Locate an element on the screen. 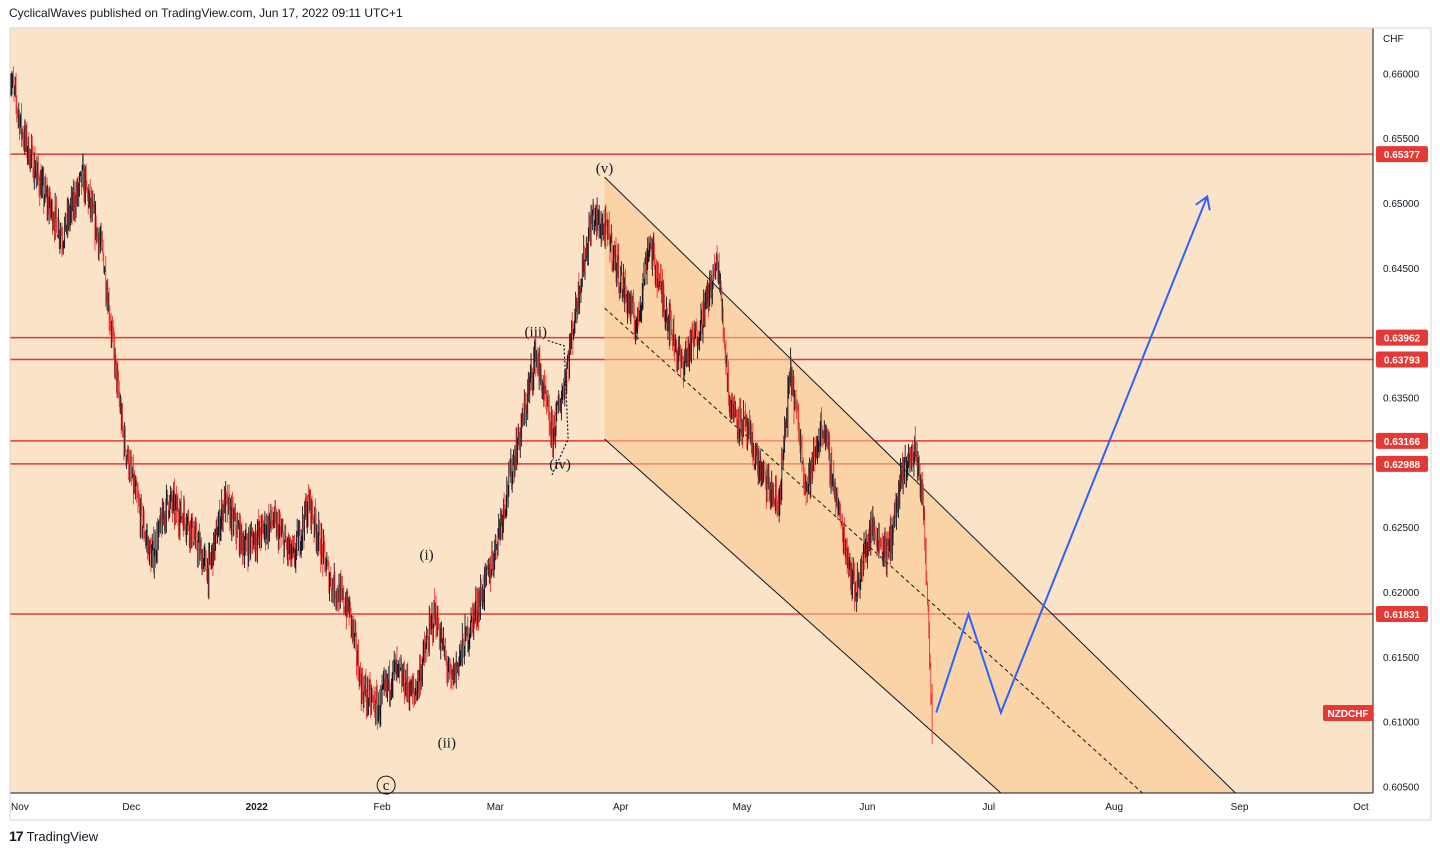  x-tick-label: Oct is located at coordinates (1361, 807).